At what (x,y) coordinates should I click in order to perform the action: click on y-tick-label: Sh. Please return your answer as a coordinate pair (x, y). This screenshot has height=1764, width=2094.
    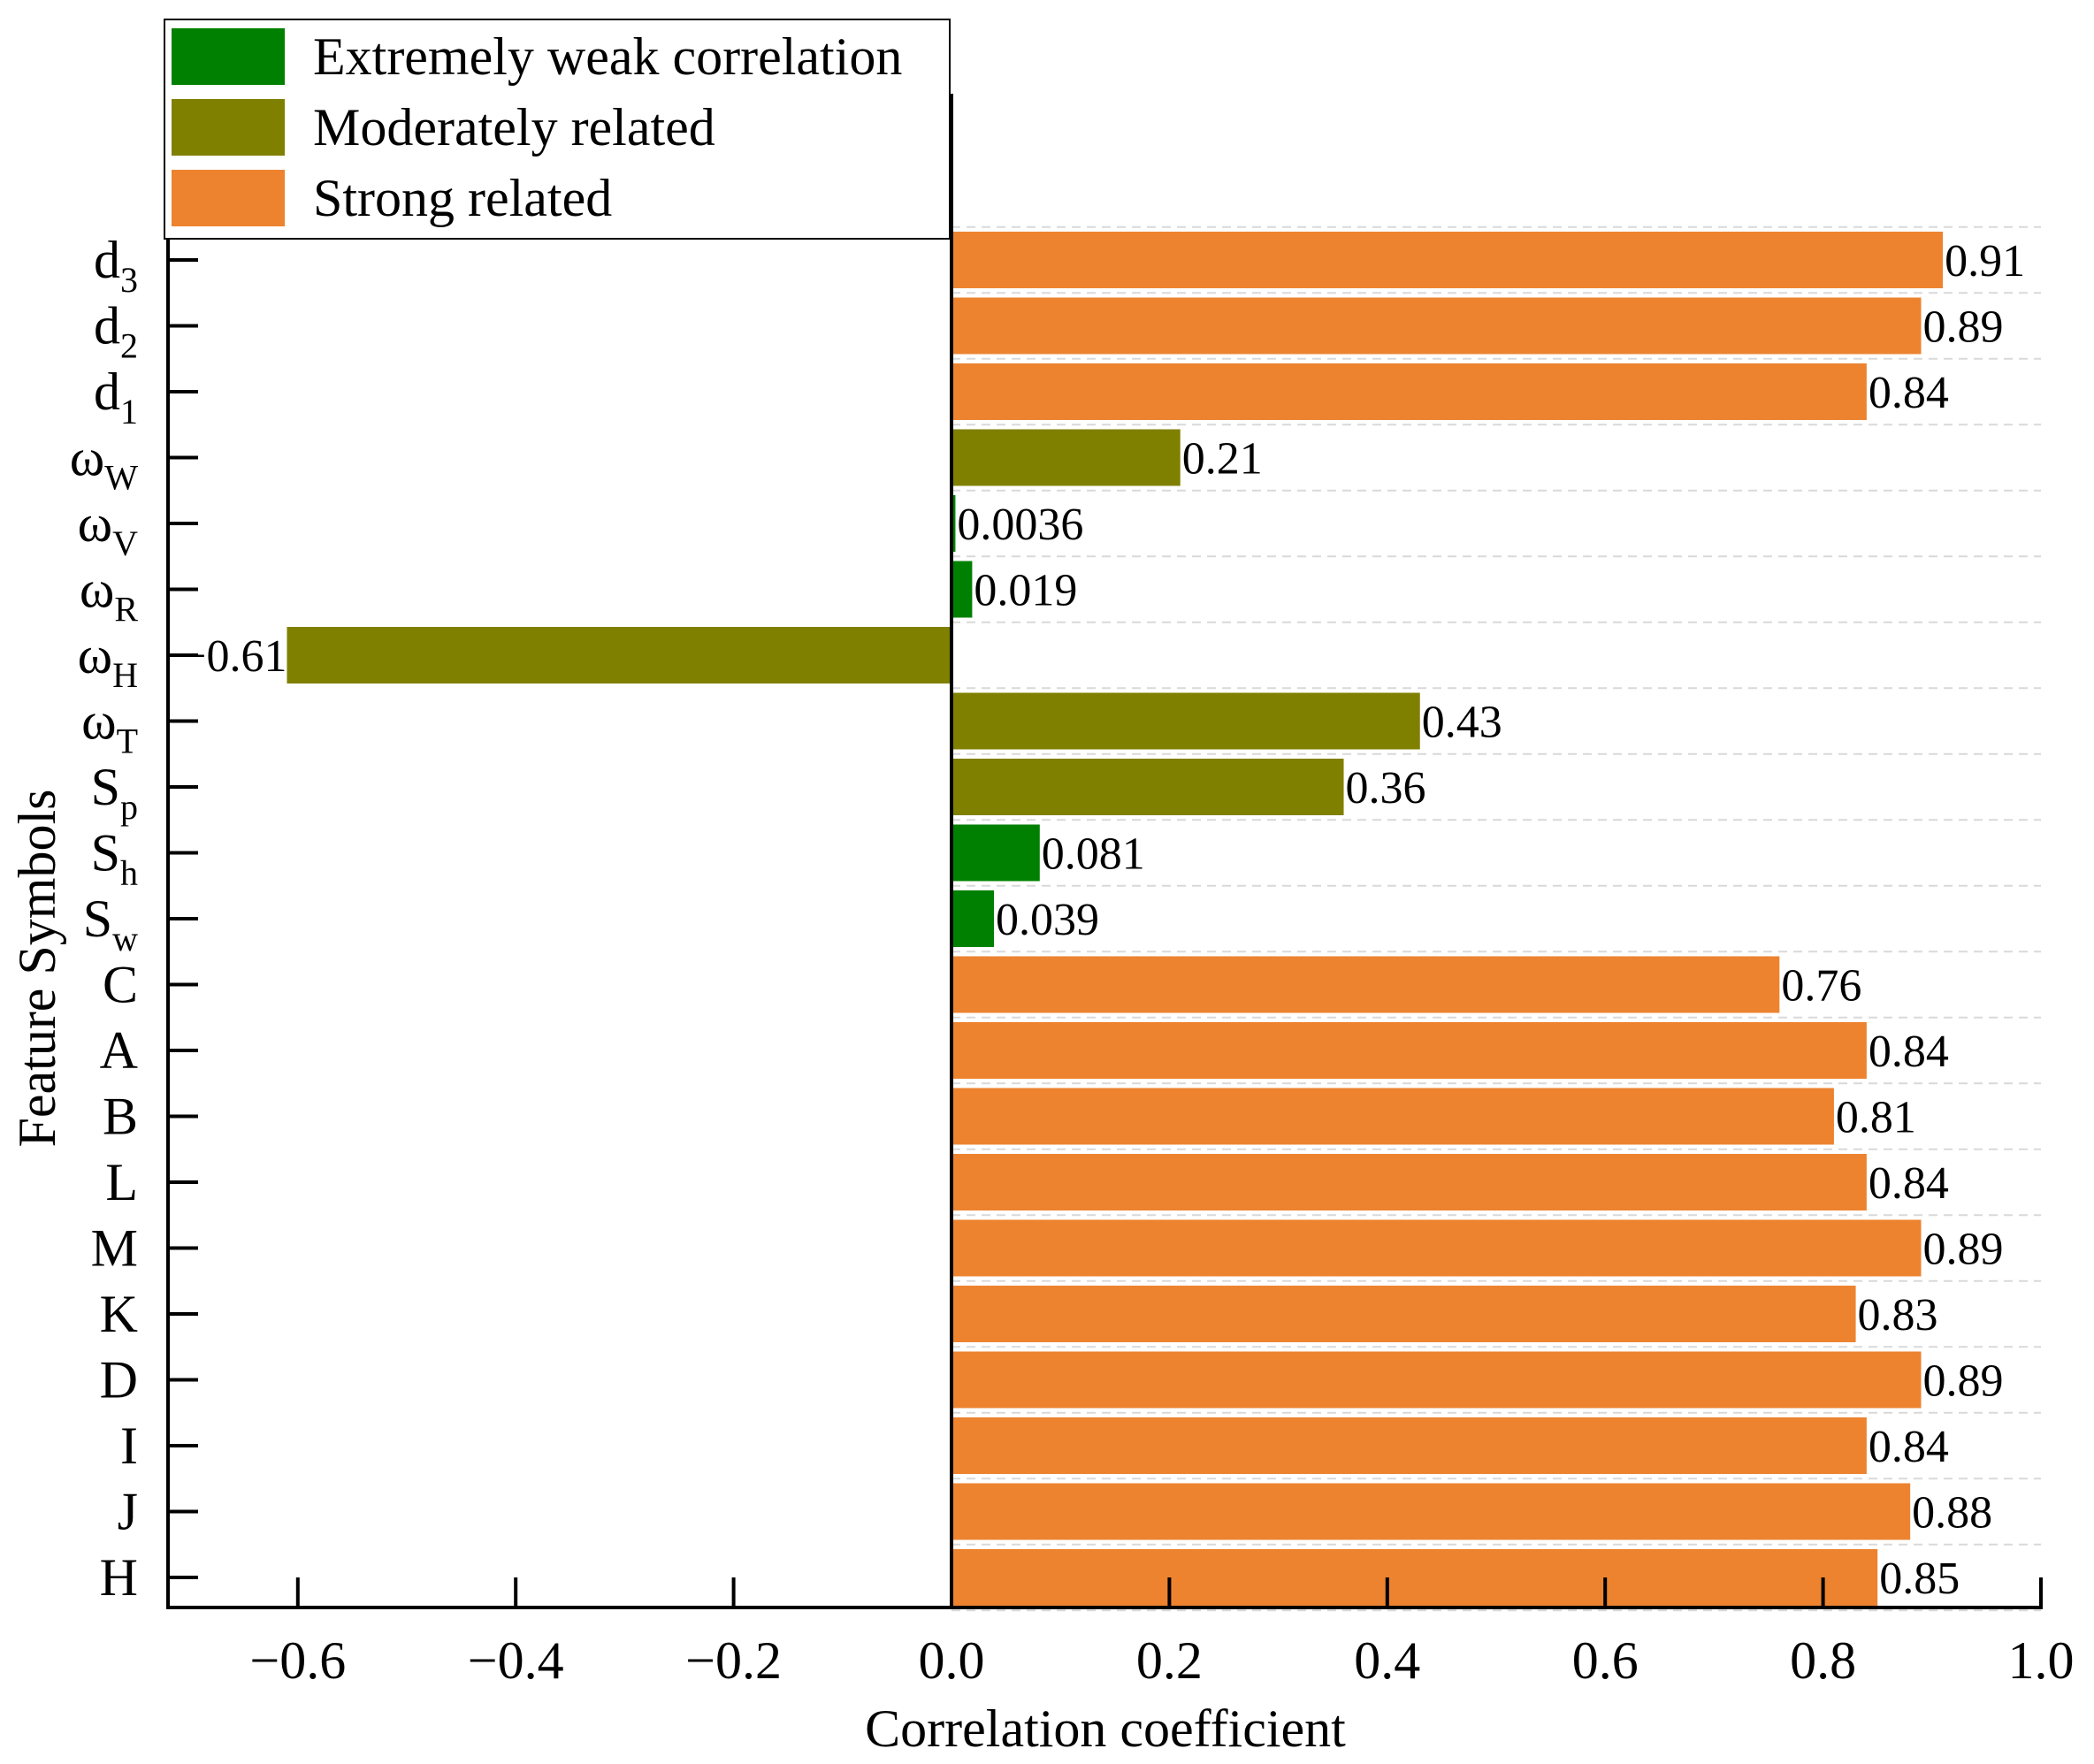
    Looking at the image, I should click on (114, 858).